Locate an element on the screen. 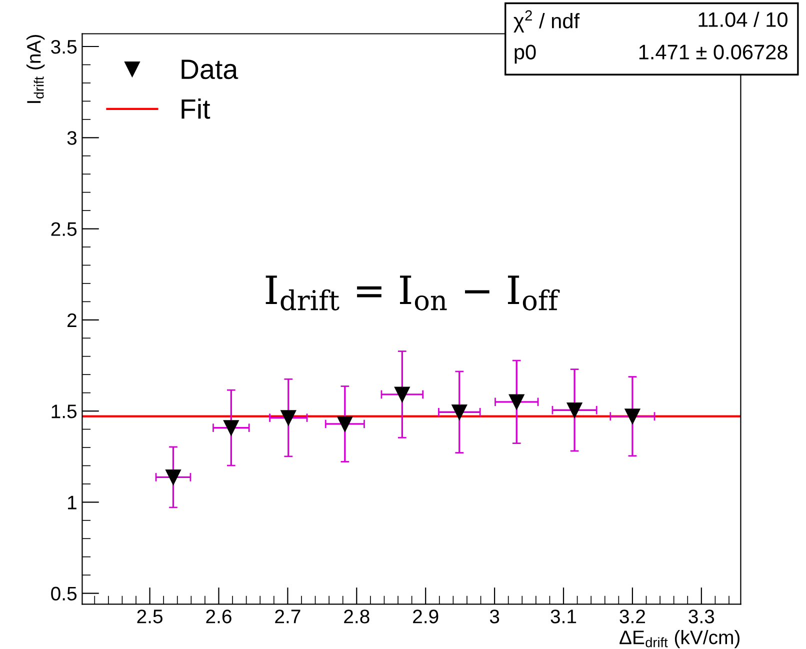 The width and height of the screenshot is (806, 649). y-tick-label: 0.5 is located at coordinates (64, 593).